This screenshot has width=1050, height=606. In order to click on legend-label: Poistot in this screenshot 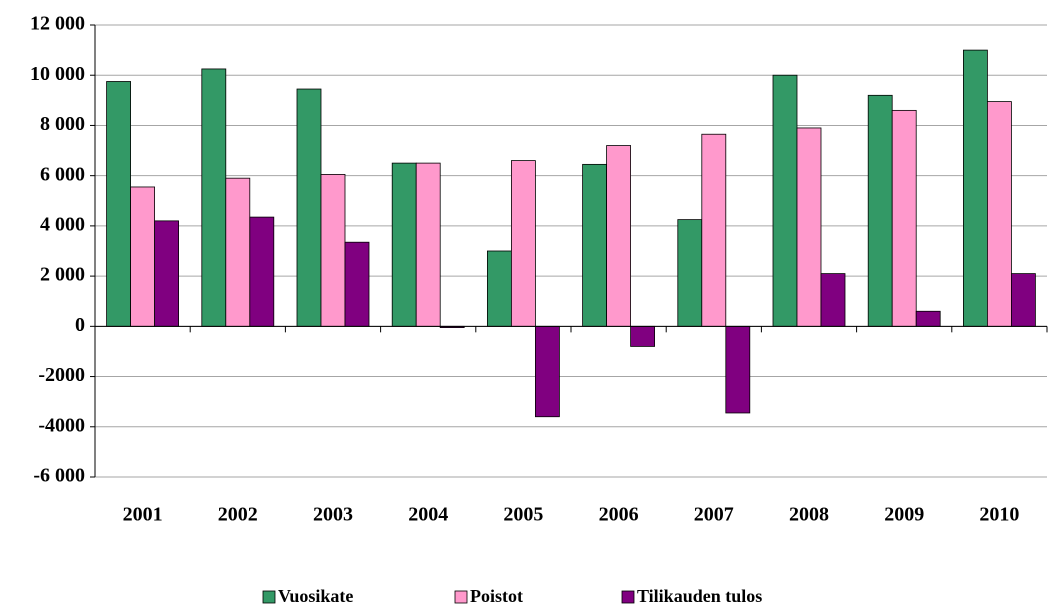, I will do `click(496, 596)`.